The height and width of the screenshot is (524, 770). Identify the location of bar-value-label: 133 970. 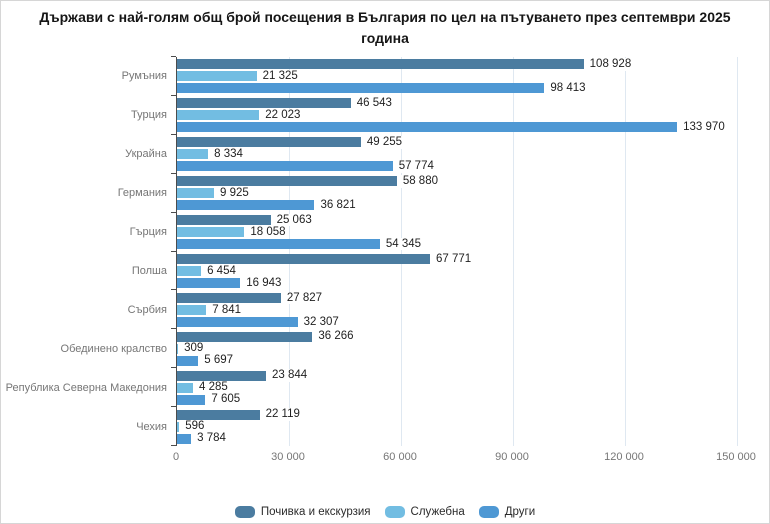
(704, 127).